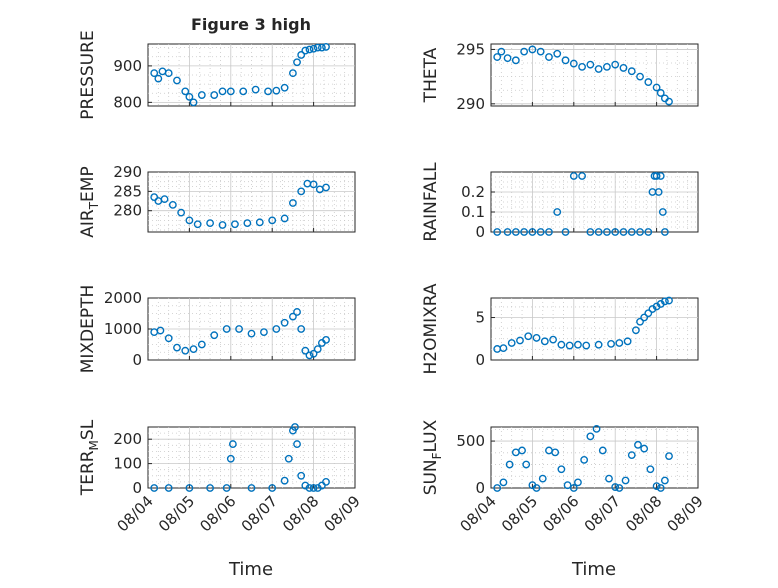 The width and height of the screenshot is (778, 588). I want to click on y-tick-label: 280, so click(127, 211).